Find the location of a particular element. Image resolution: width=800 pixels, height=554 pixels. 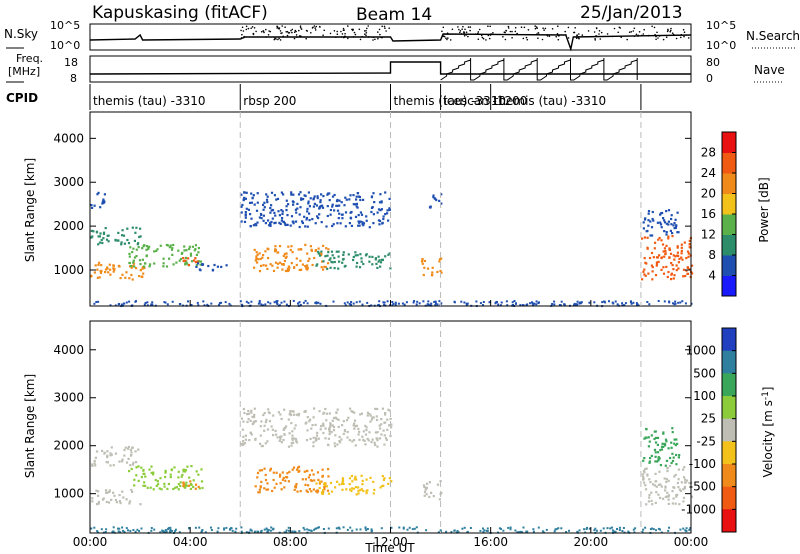

nsearch-tick-top: 10^5 is located at coordinates (721, 25).